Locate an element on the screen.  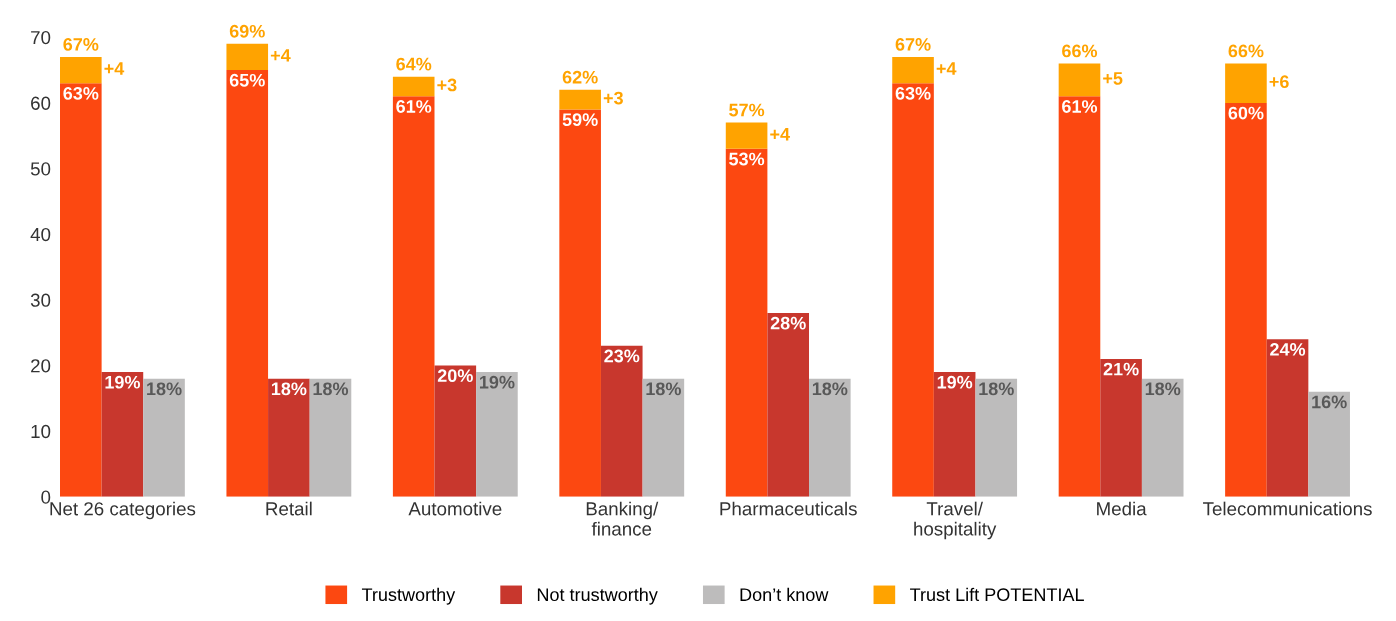
data-label: 24% is located at coordinates (1288, 349).